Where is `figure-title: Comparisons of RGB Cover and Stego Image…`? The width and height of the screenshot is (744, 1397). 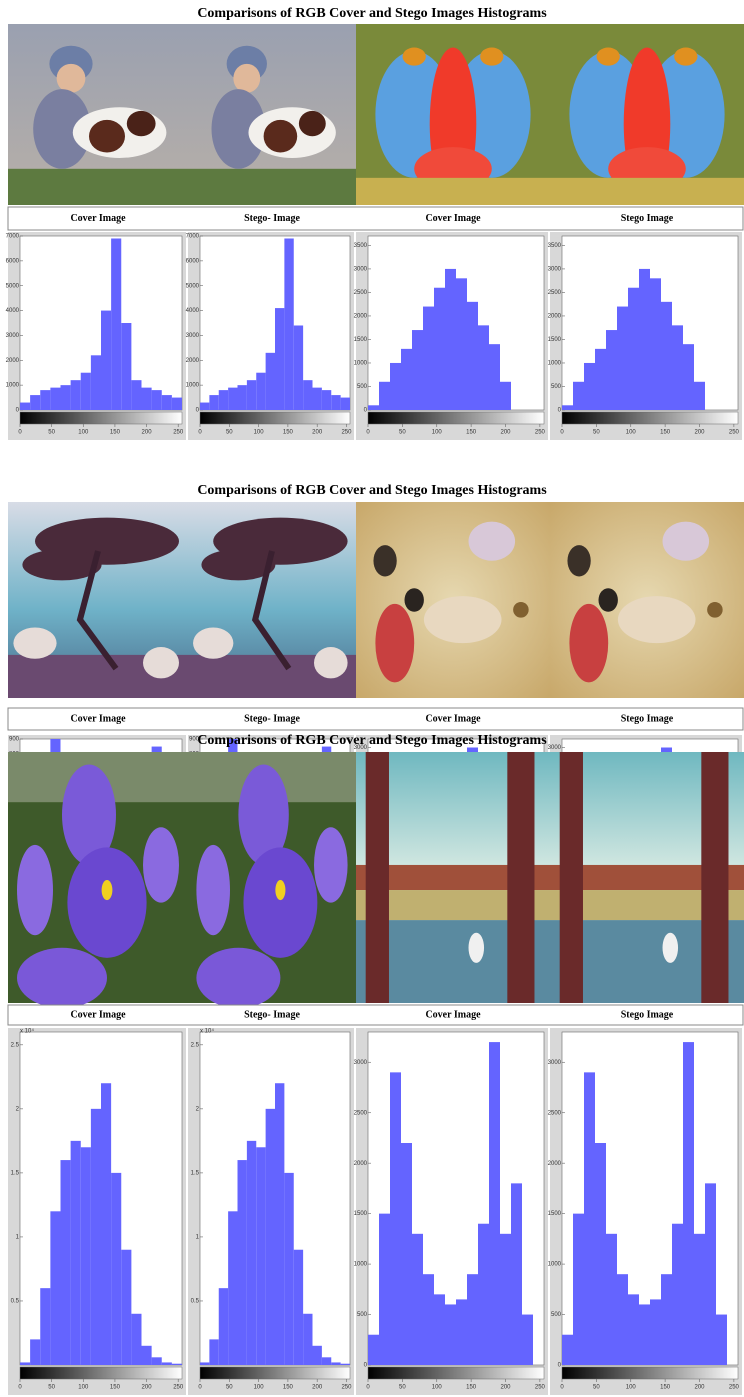
figure-title: Comparisons of RGB Cover and Stego Image… is located at coordinates (372, 490).